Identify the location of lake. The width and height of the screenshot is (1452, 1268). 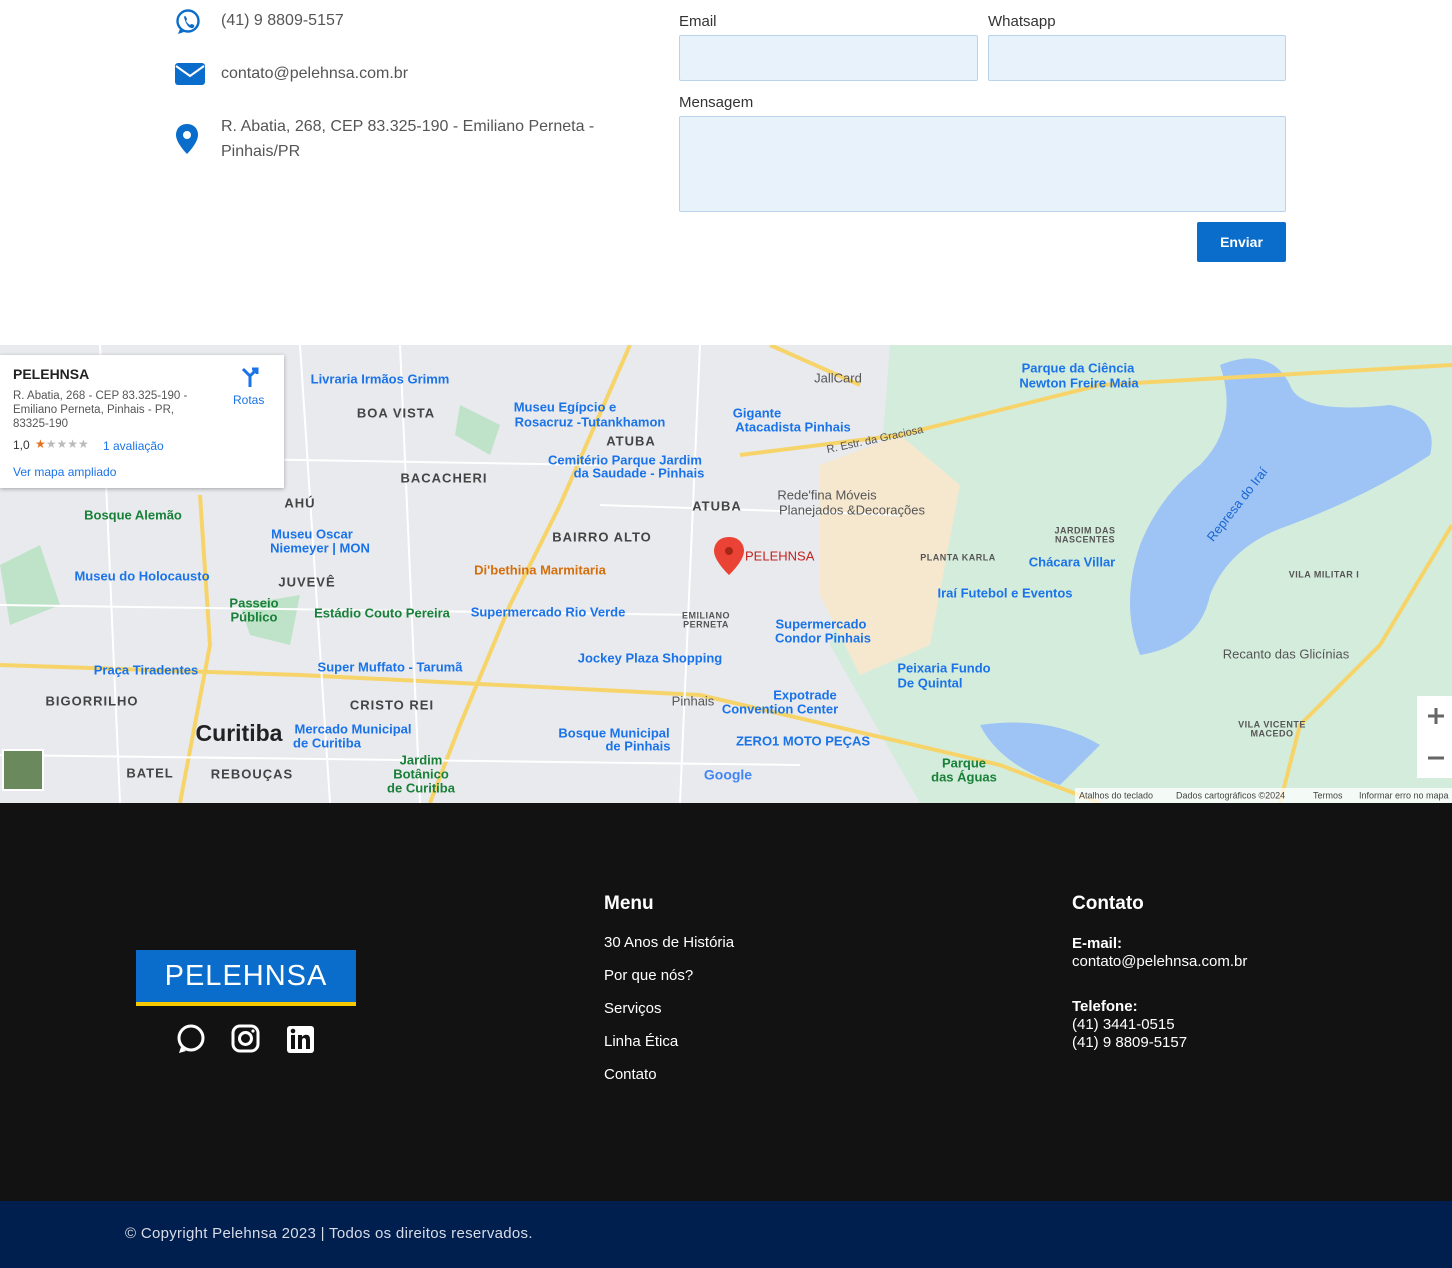
(1040, 753).